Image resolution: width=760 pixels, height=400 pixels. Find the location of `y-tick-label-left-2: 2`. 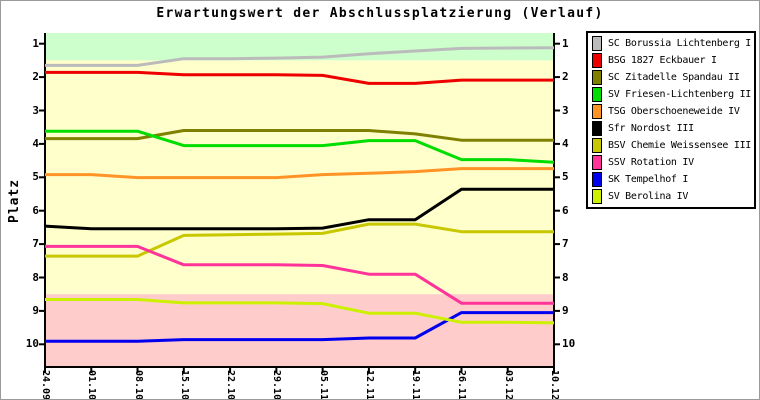

y-tick-label-left-2: 2 is located at coordinates (35, 77).